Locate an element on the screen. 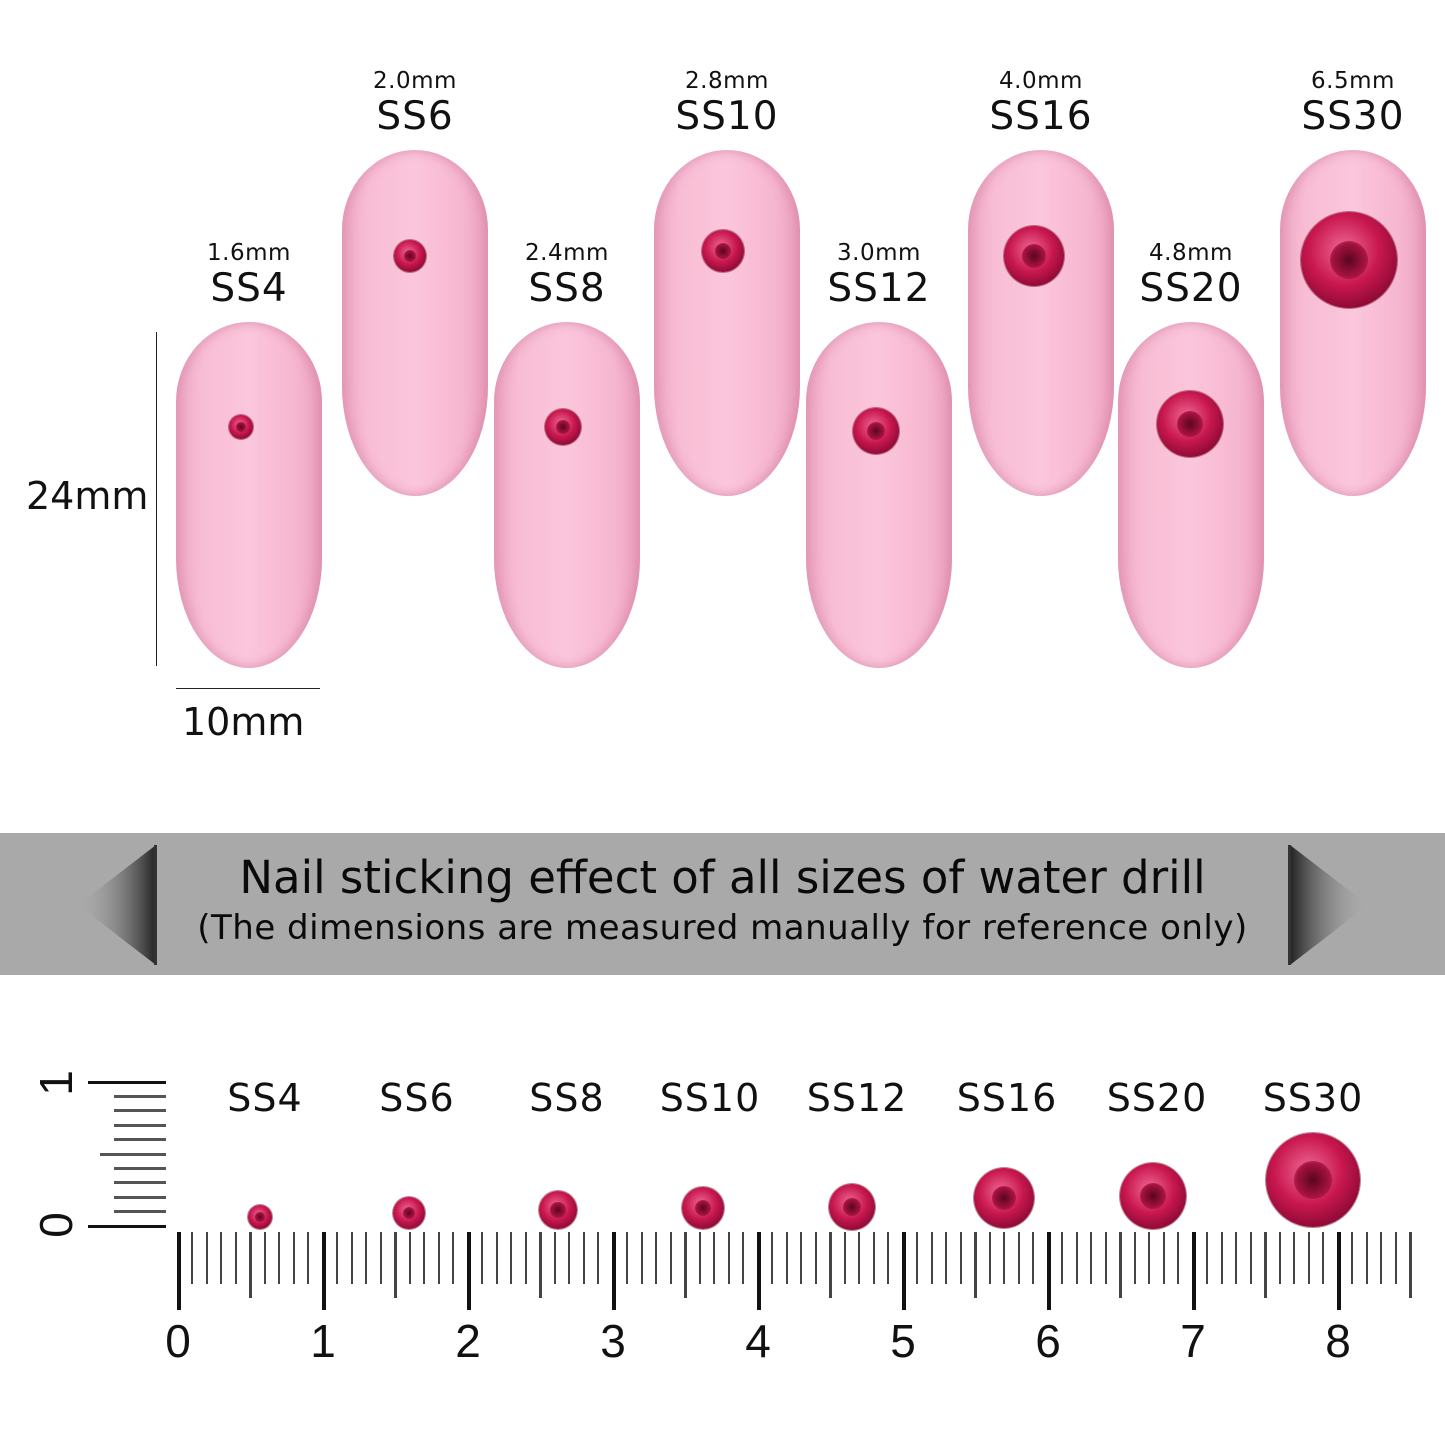  ruler-x-label: 6 is located at coordinates (1048, 1341).